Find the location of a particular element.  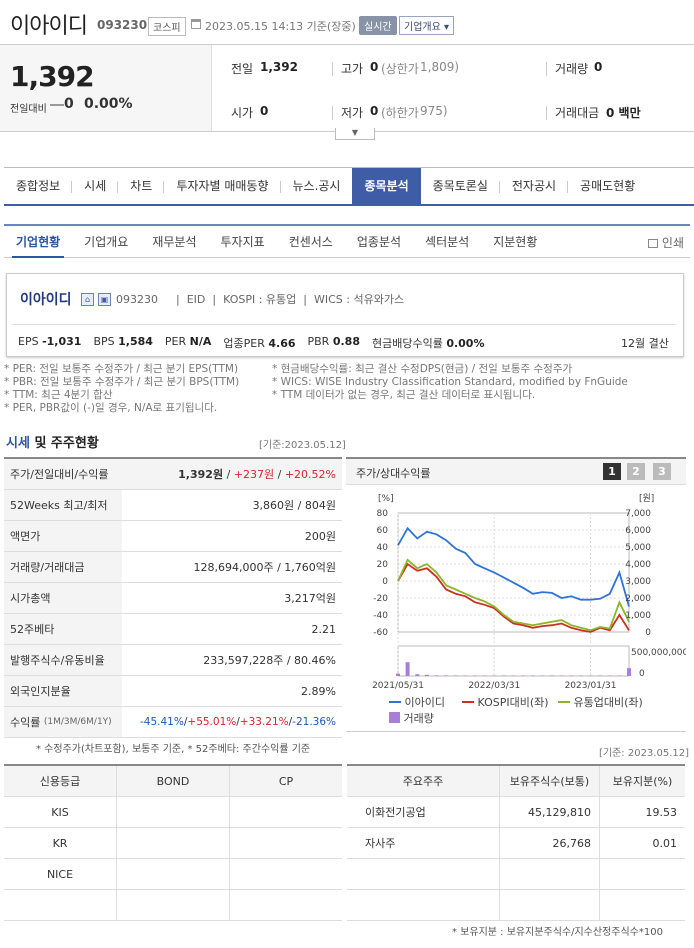

note-ttm-missing: * TTM 데이터가 없는 경우, 최근 결산 데이터로 표시됩니다. is located at coordinates (404, 395).